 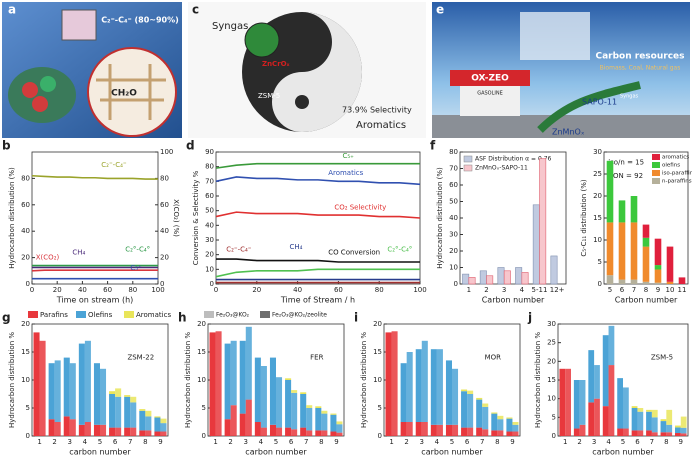 I want to click on x-tick-label: 8, so click(x=497, y=442).